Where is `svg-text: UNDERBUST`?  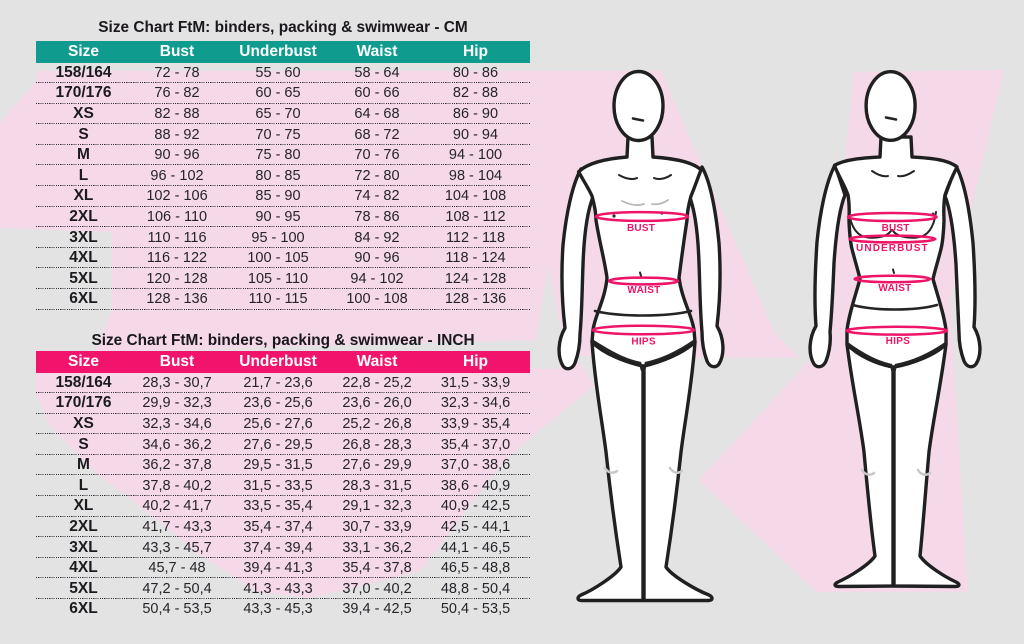
svg-text: UNDERBUST is located at coordinates (892, 248).